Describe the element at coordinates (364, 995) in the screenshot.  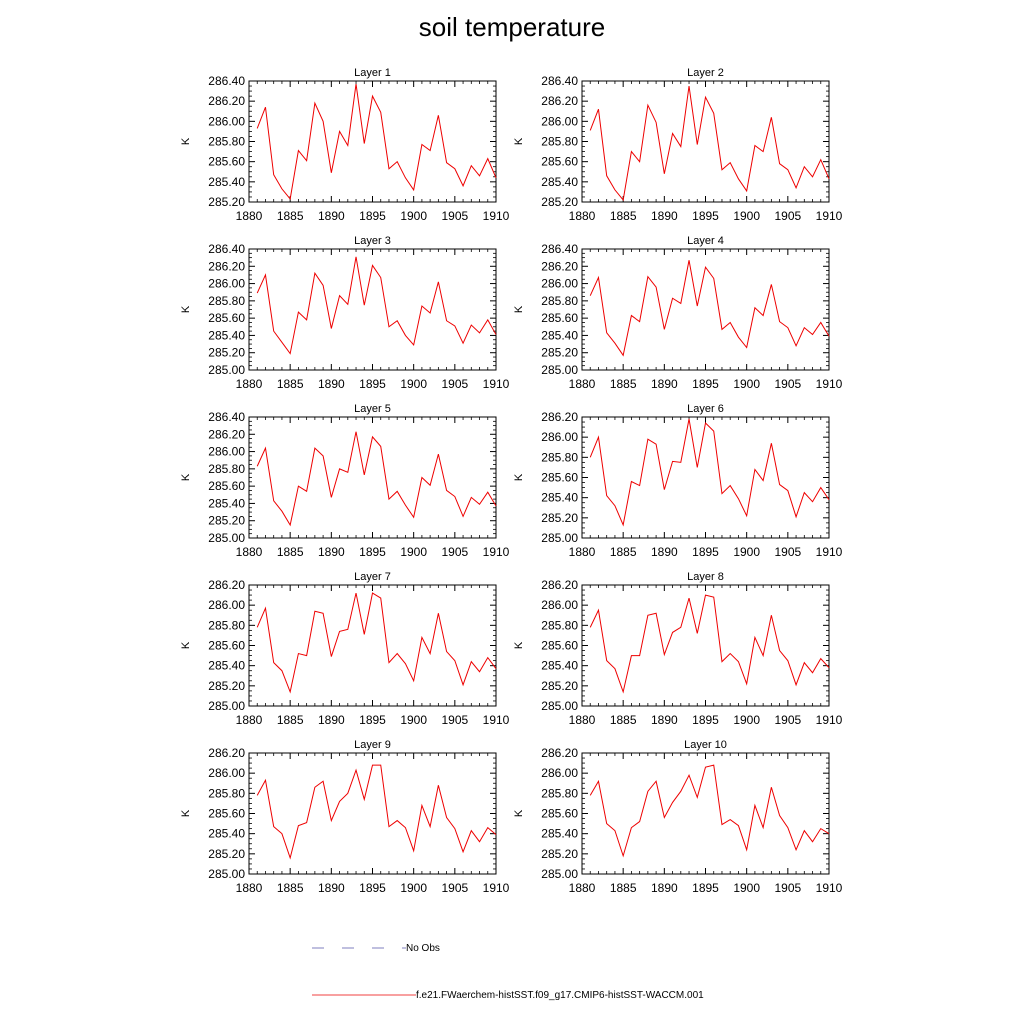
I see `legend-model-swatch` at that location.